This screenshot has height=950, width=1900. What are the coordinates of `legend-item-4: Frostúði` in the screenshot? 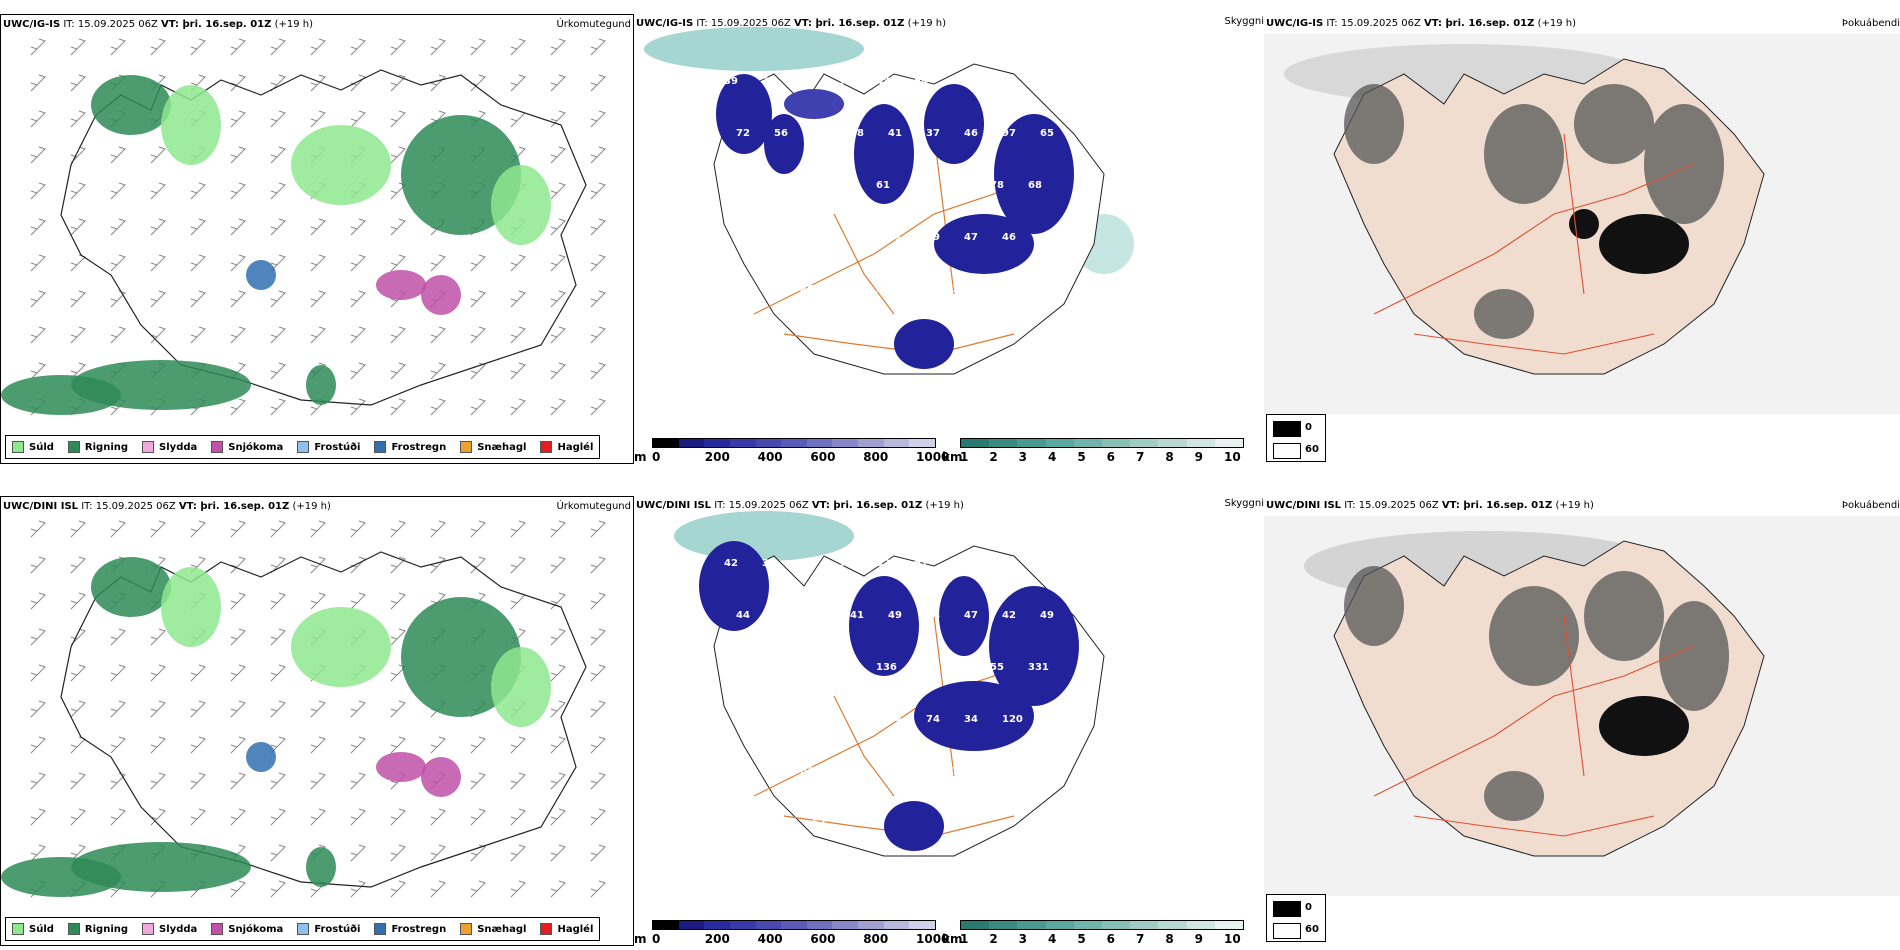 It's located at (328, 929).